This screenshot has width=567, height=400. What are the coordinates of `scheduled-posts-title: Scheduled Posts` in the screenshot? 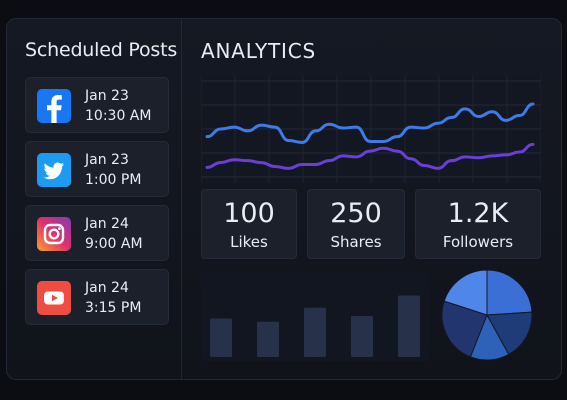 It's located at (101, 50).